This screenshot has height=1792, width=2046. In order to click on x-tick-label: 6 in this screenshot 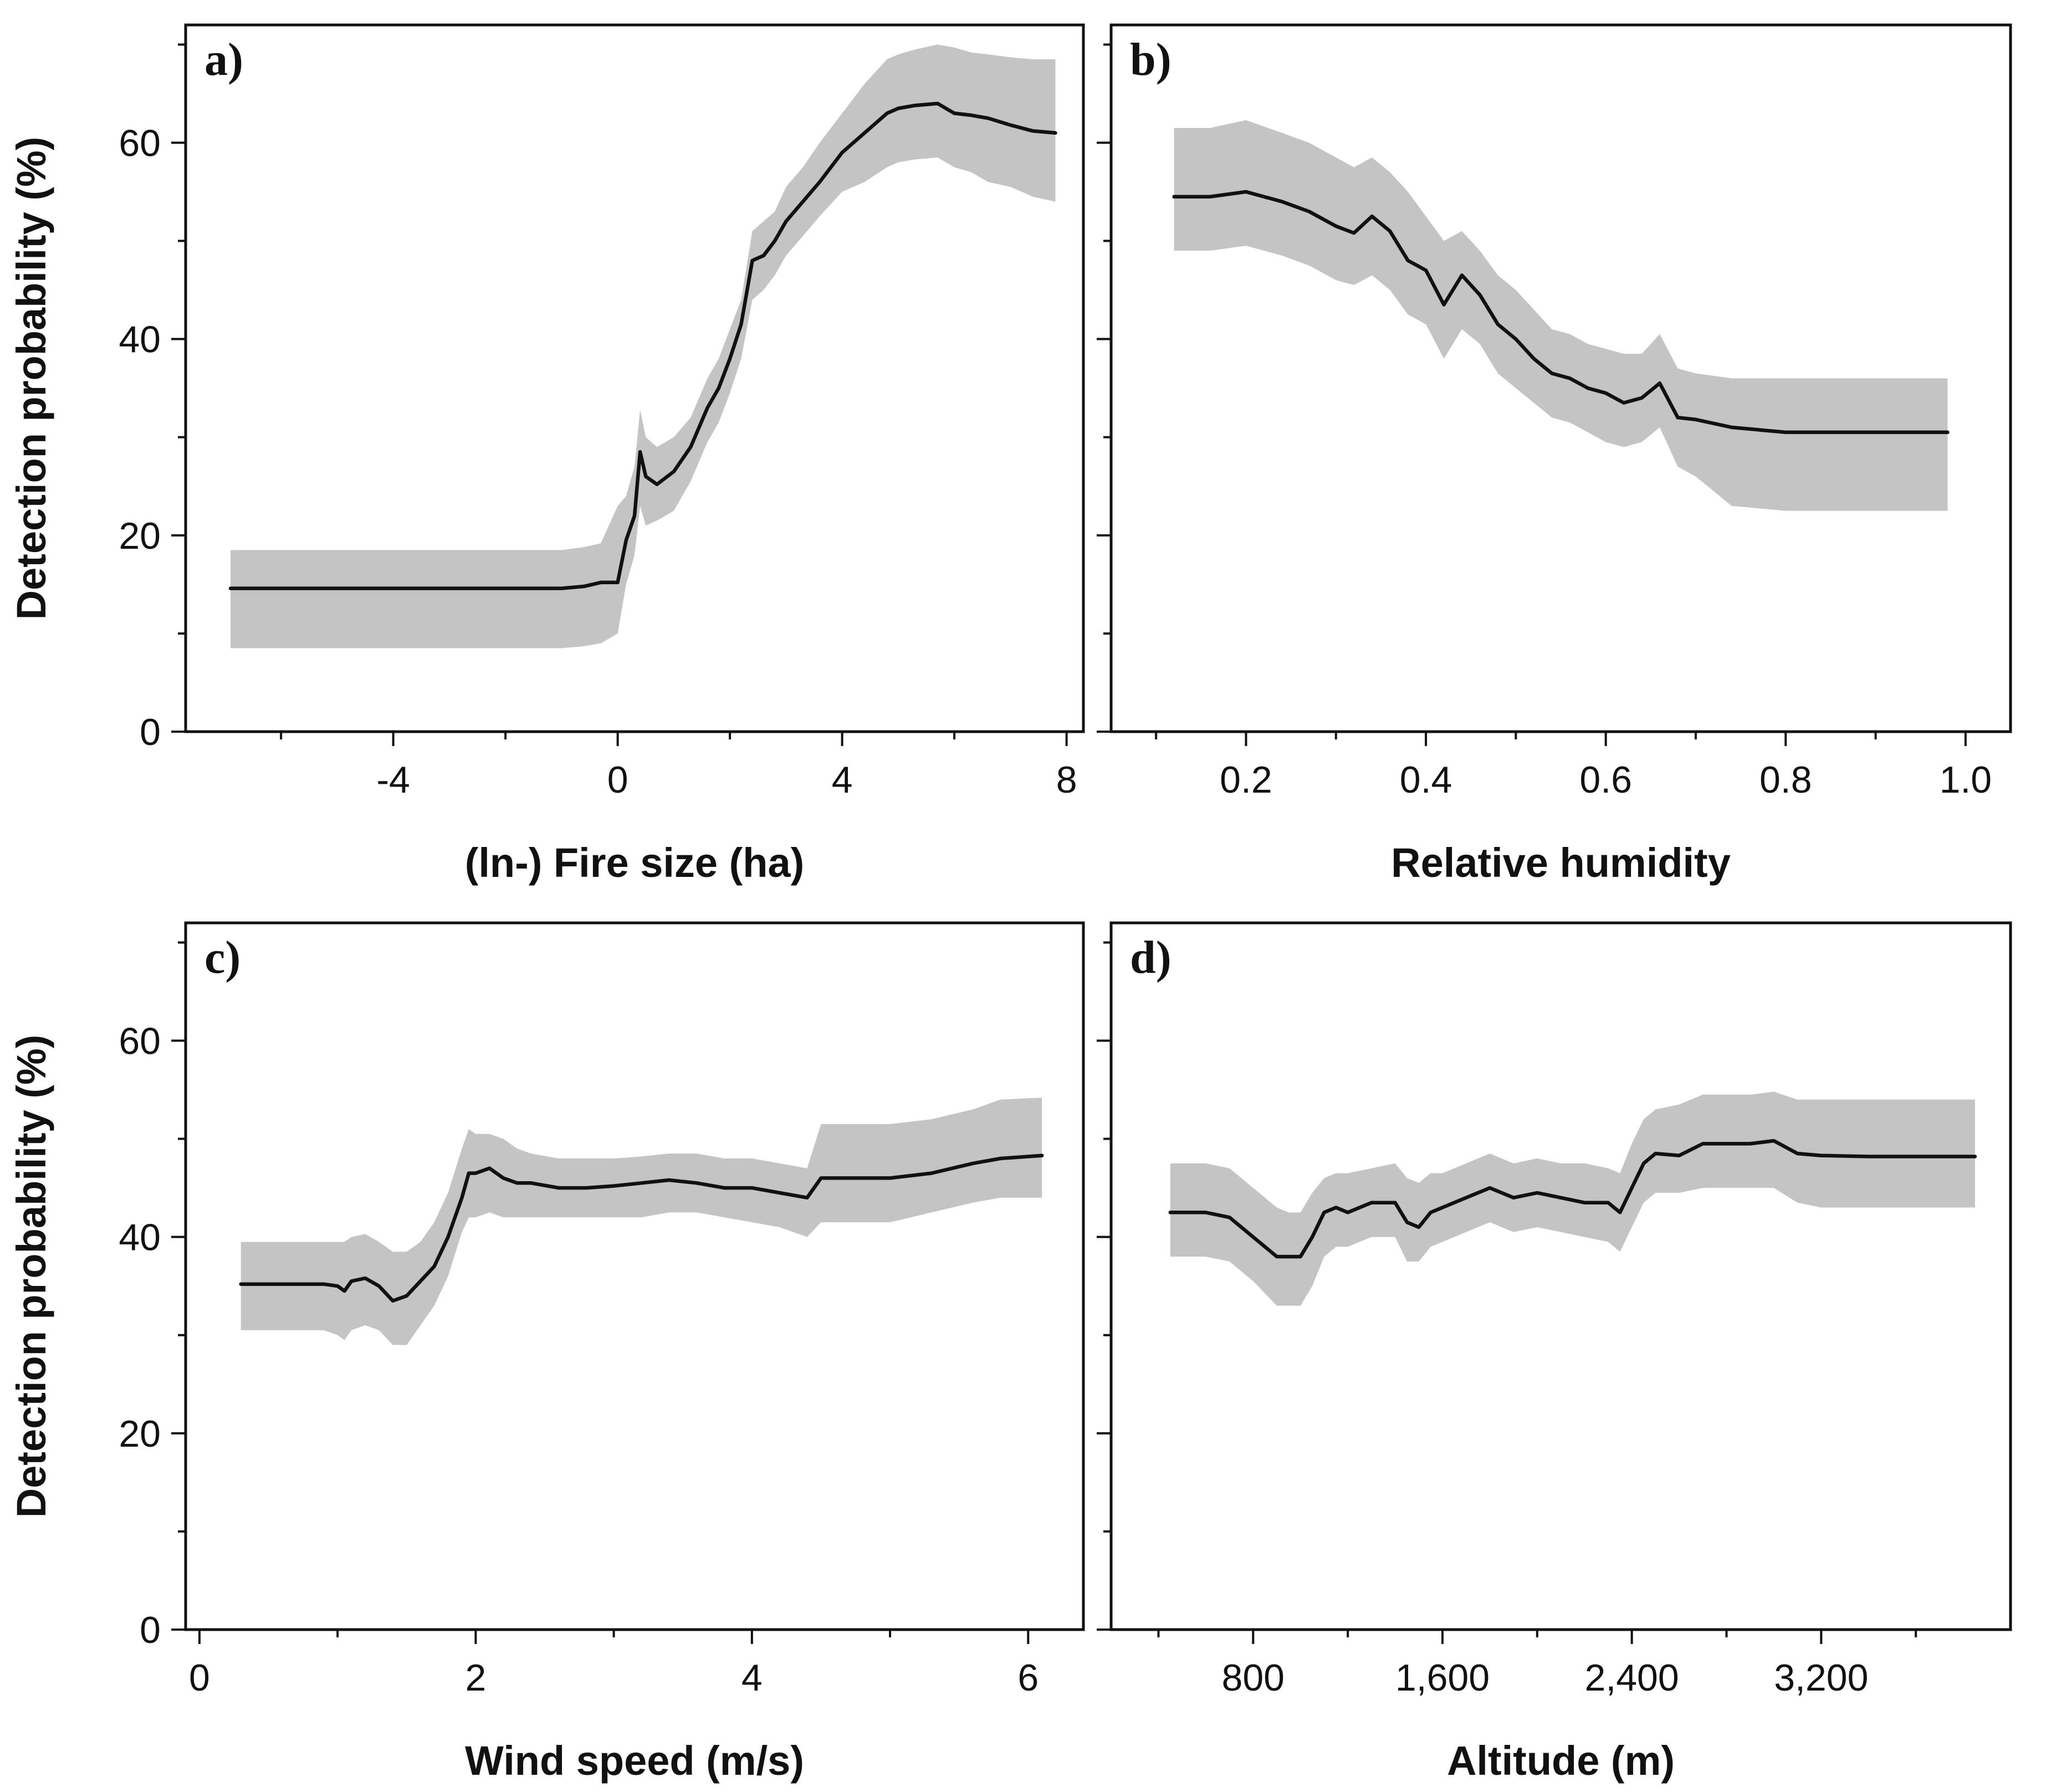, I will do `click(1028, 1678)`.